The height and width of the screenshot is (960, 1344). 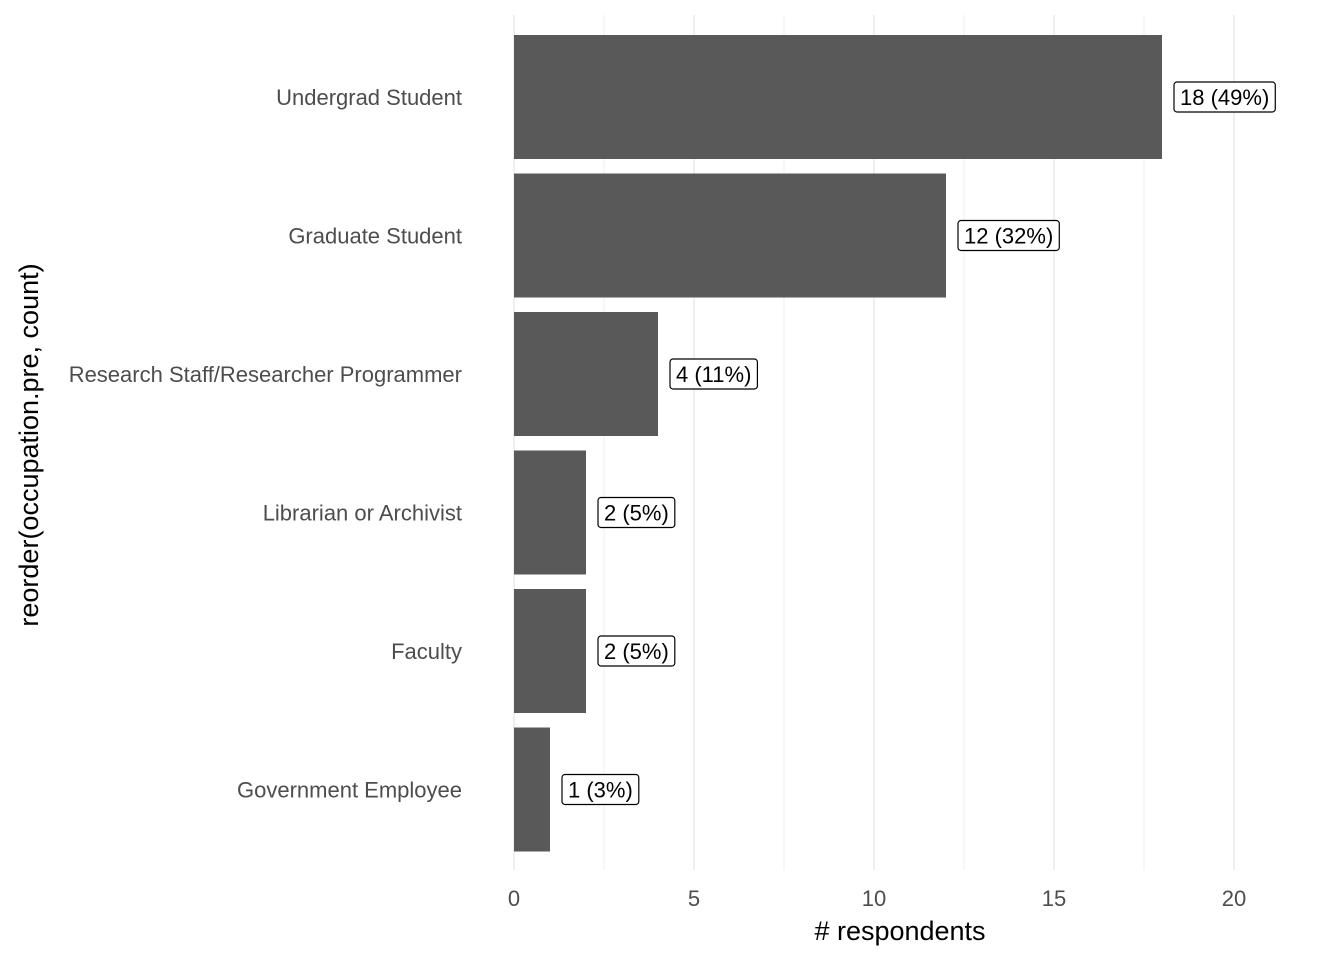 I want to click on y-axis-title: reorder(occupation.pre, count), so click(x=29, y=444).